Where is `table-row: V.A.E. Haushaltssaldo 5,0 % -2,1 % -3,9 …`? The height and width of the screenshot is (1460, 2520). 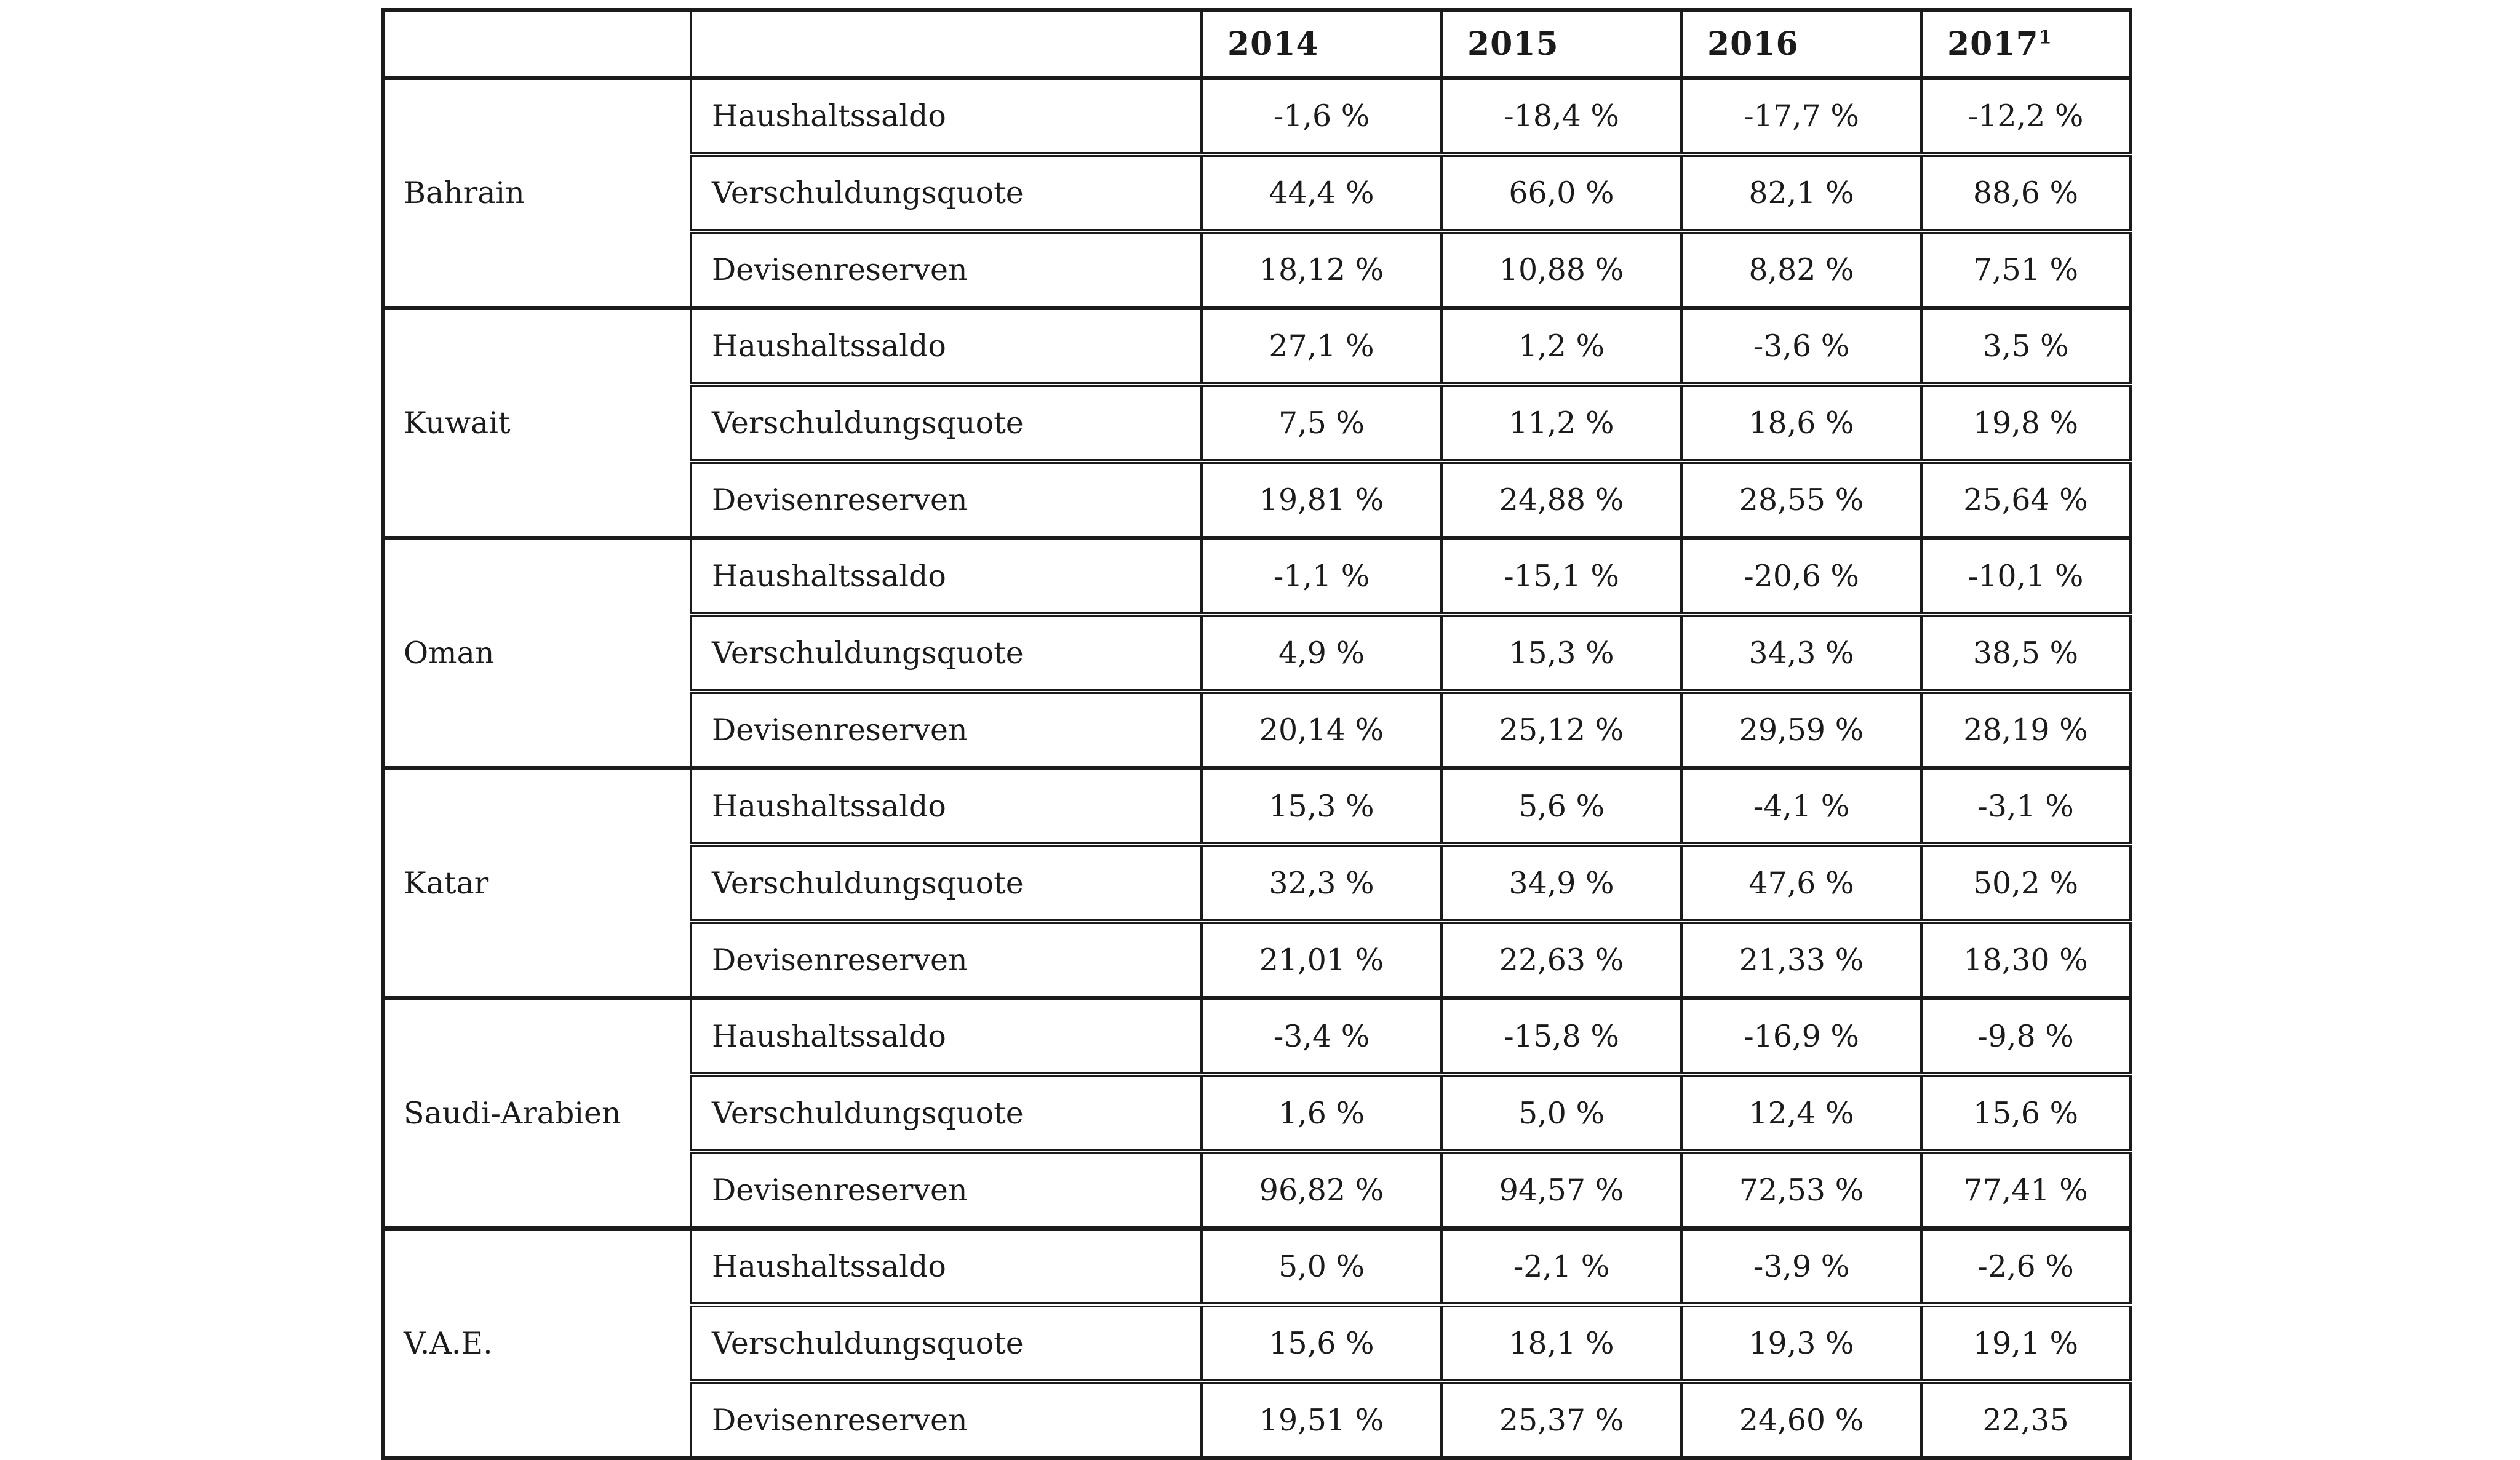
table-row: V.A.E. Haushaltssaldo 5,0 % -2,1 % -3,9 … is located at coordinates (1257, 1342).